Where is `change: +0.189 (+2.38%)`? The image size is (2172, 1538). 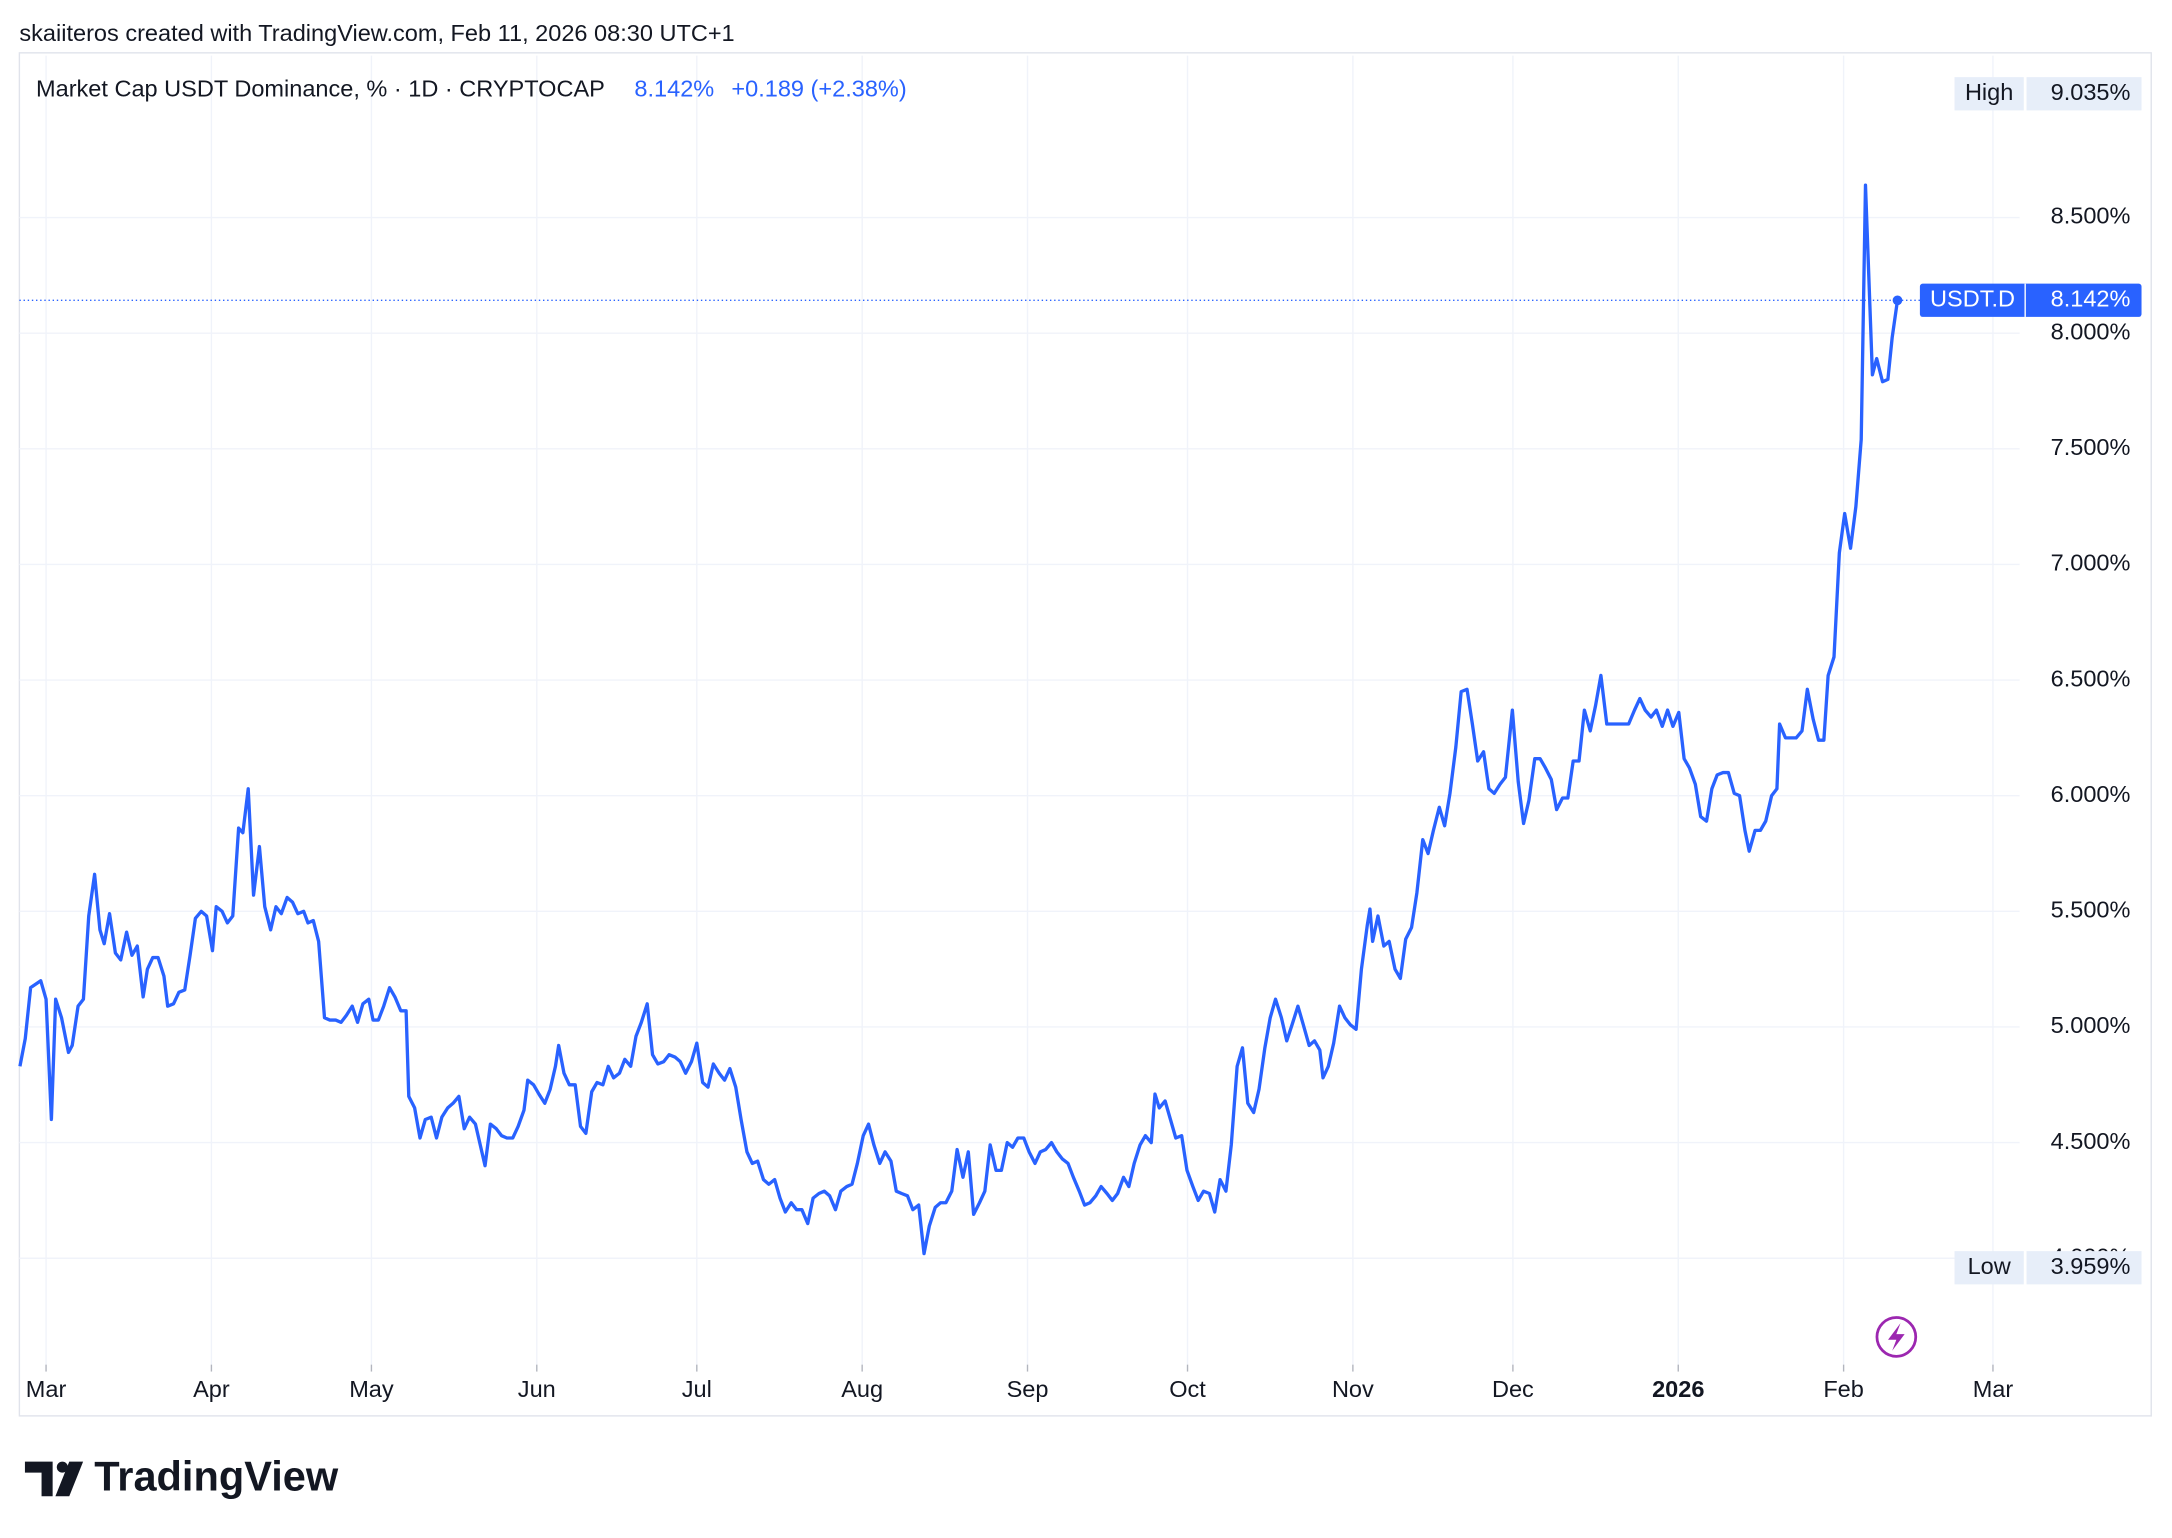 change: +0.189 (+2.38%) is located at coordinates (818, 88).